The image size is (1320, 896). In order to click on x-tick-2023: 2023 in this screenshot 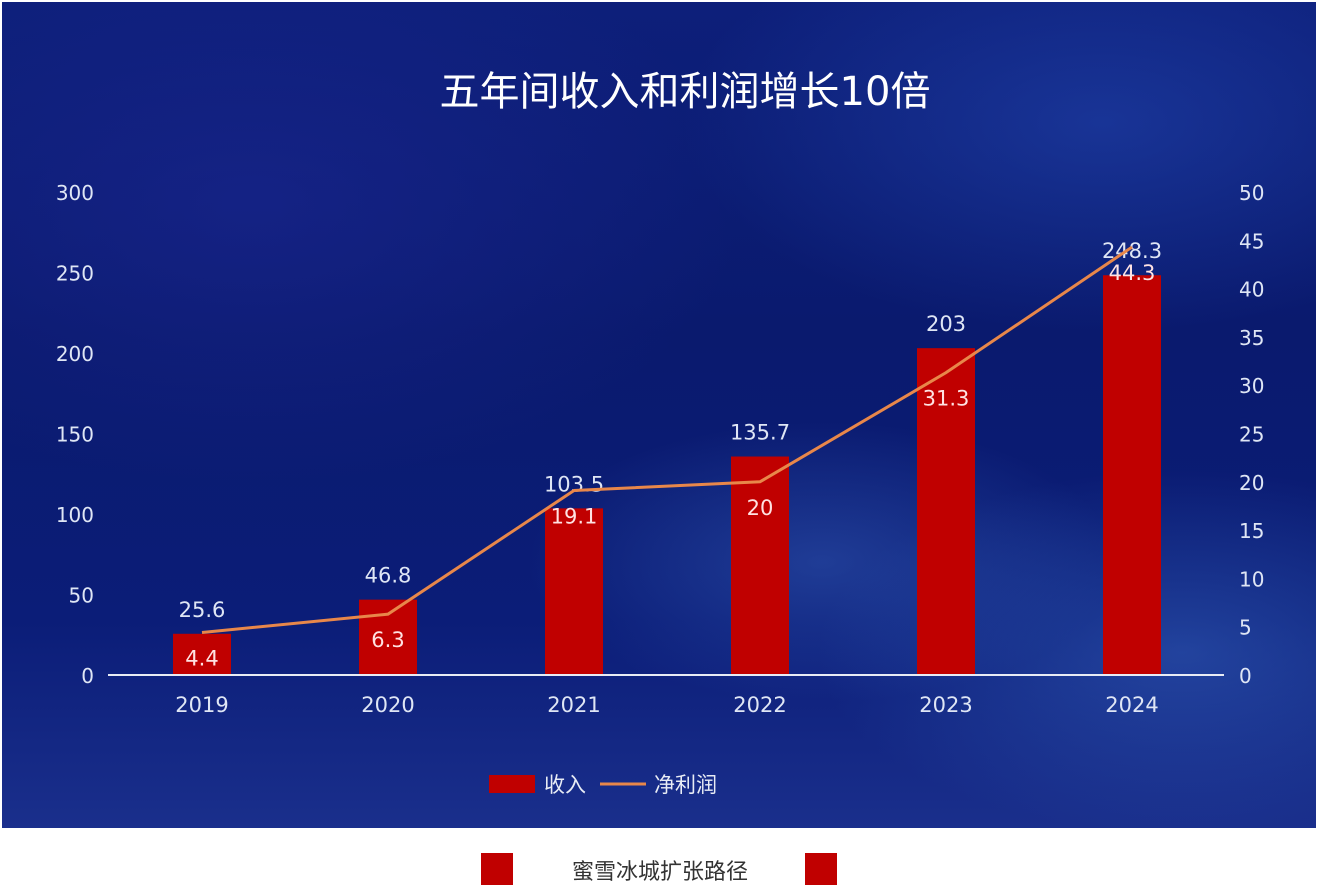, I will do `click(945, 705)`.